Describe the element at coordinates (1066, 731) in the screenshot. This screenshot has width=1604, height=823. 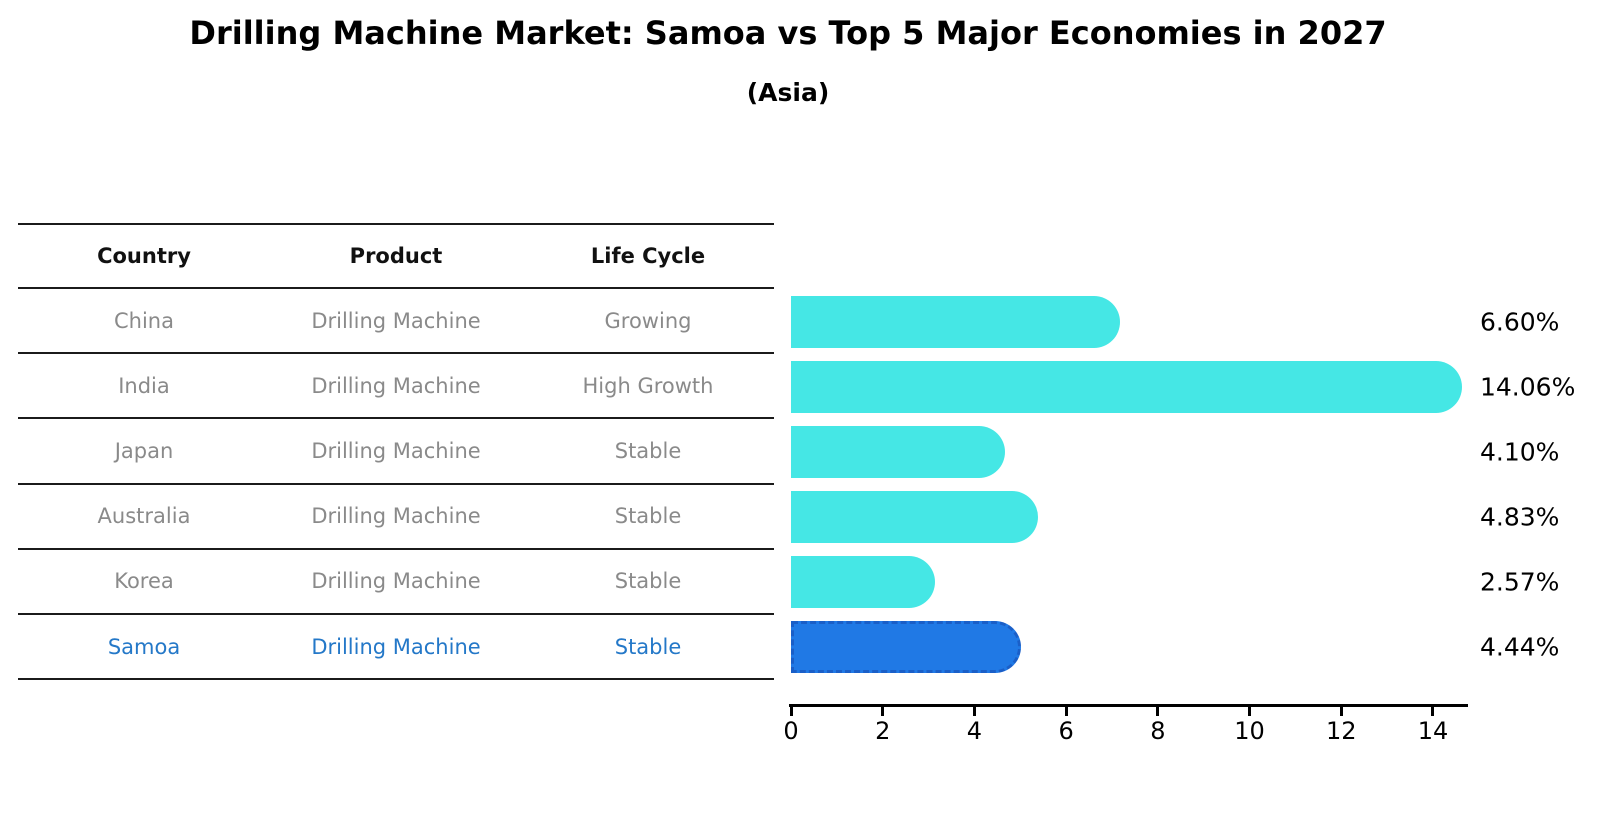
I see `x-tick-label-6: 6` at that location.